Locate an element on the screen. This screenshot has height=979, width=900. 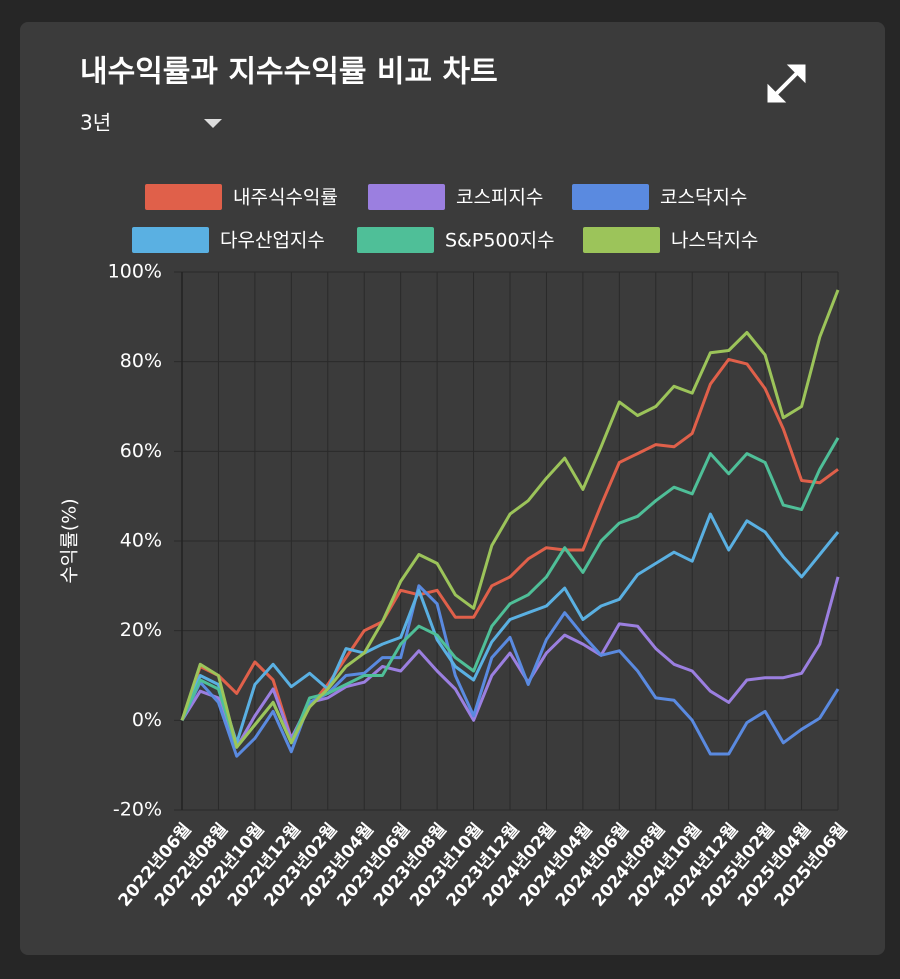
legend-label: 코스피지수 is located at coordinates (499, 198).